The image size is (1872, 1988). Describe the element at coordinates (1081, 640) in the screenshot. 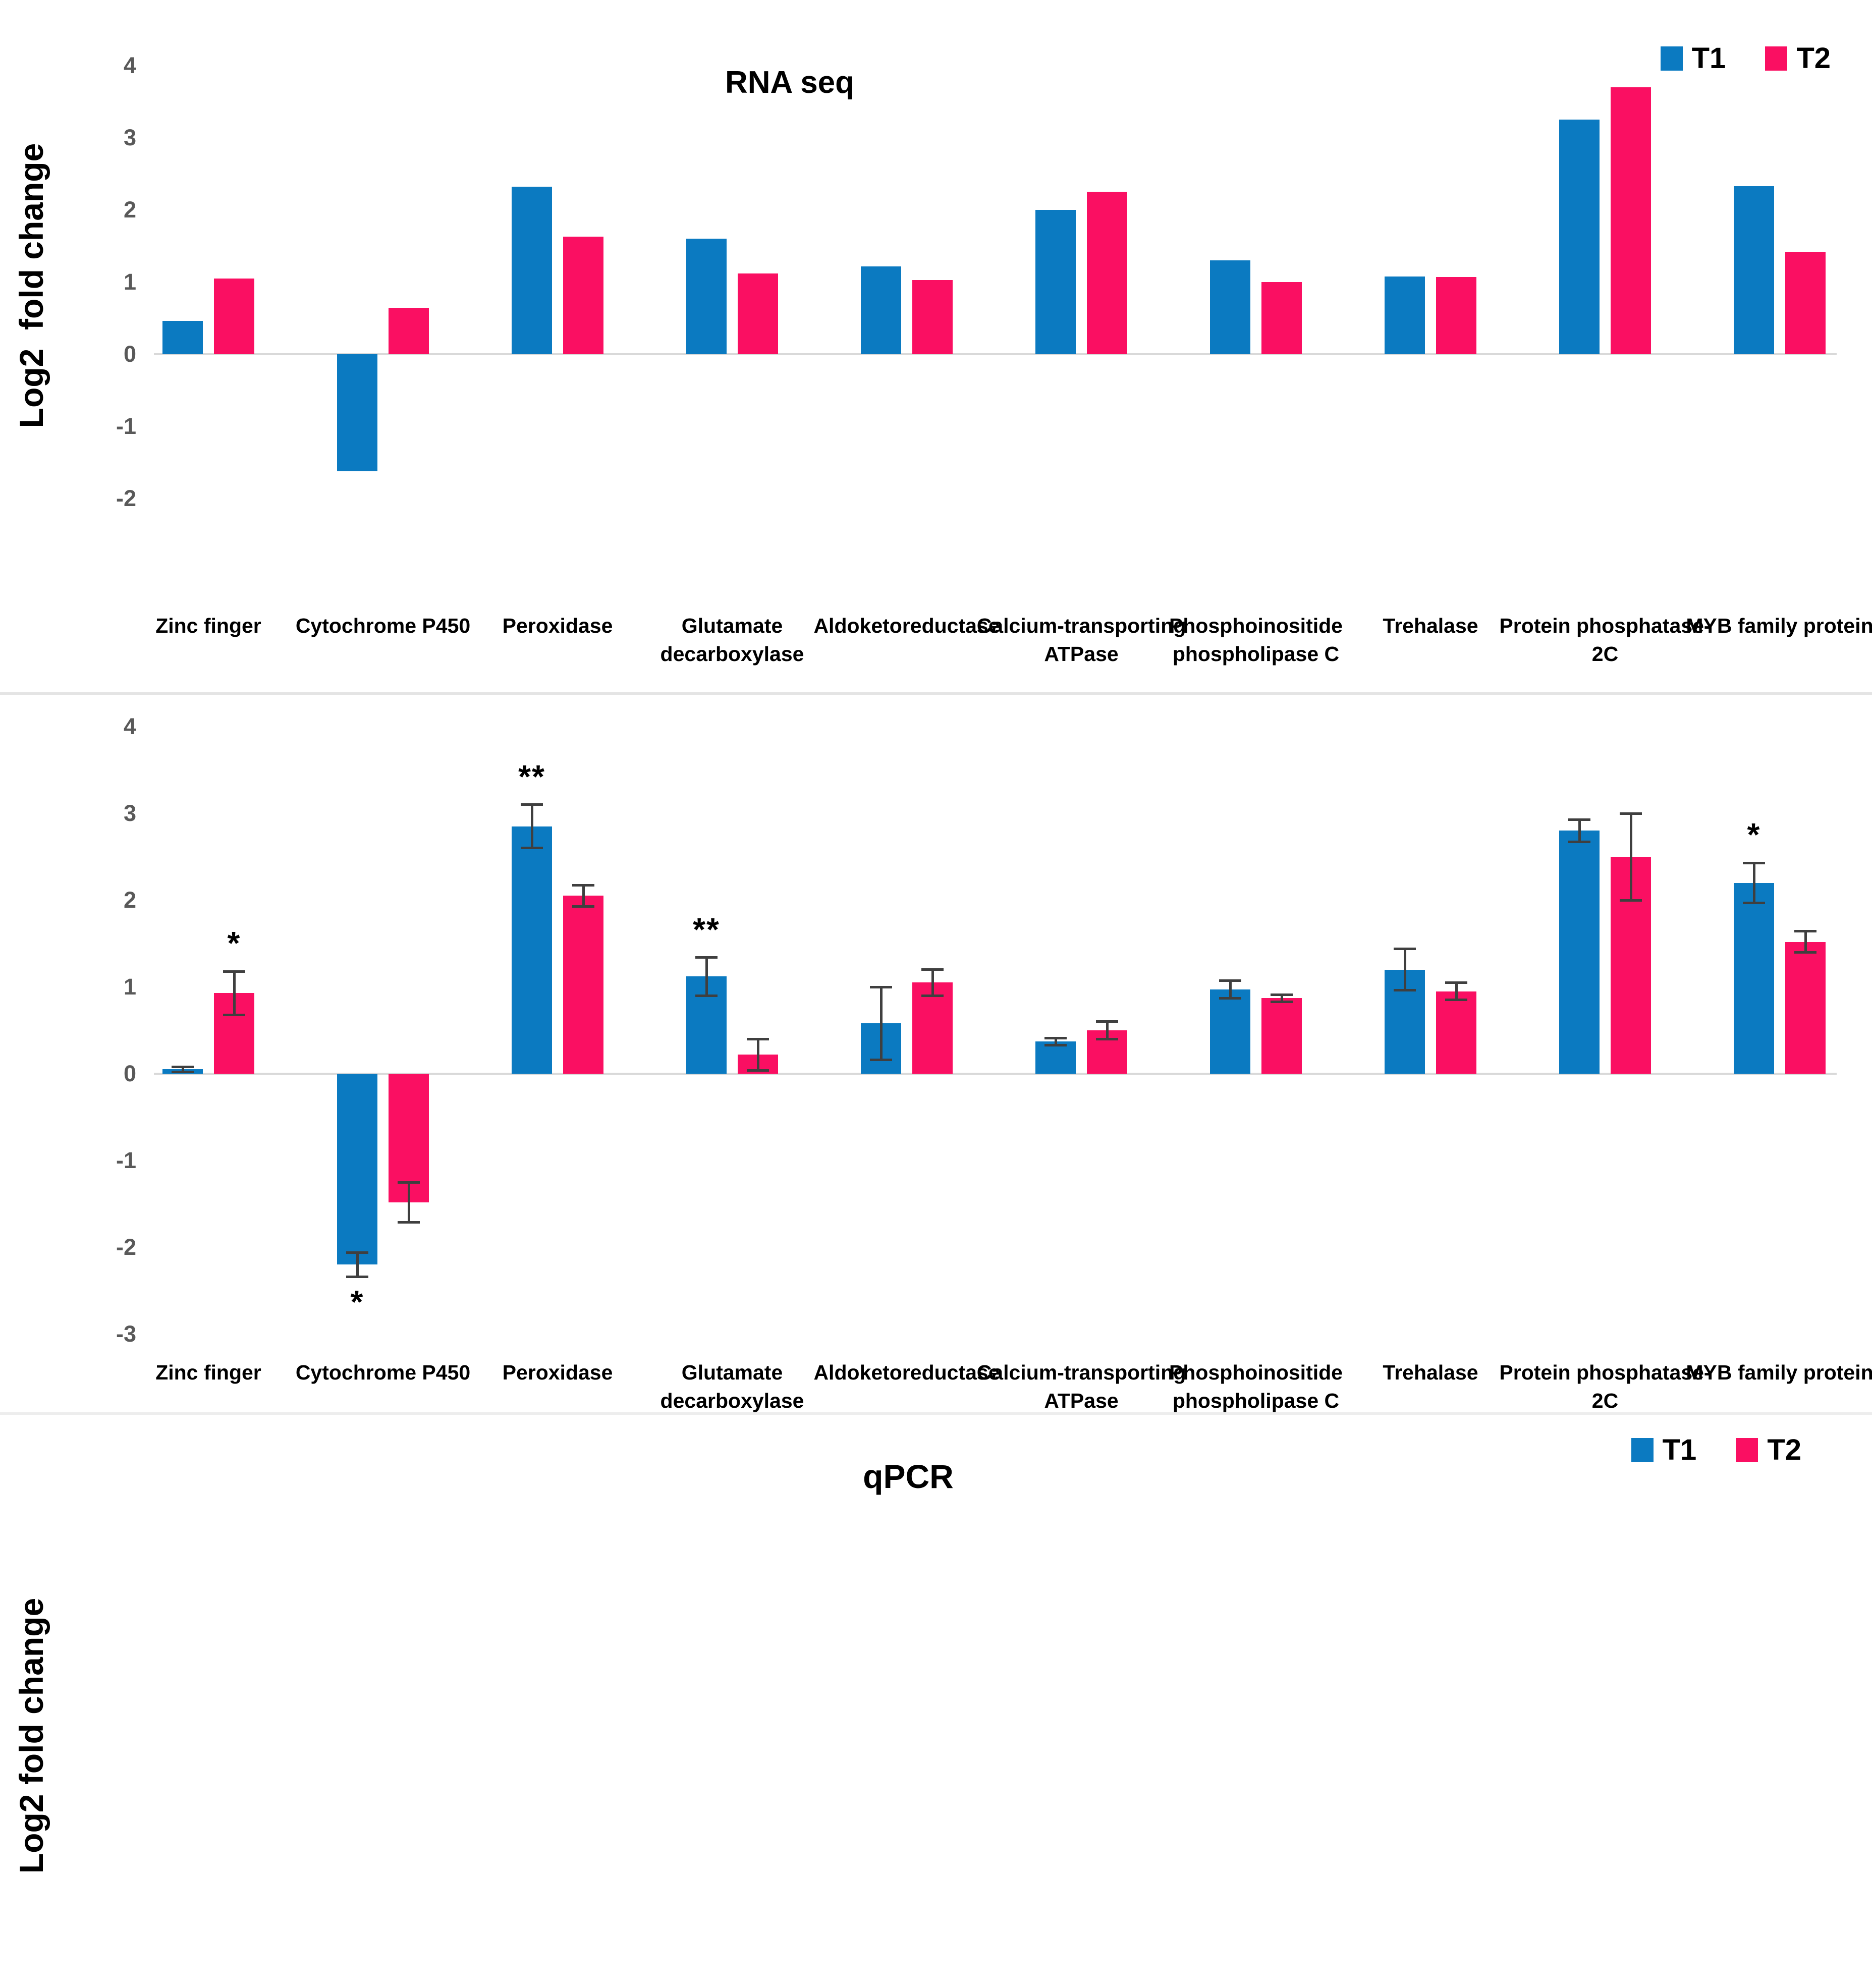

I see `category-label: Calcium-transporting ATPase` at that location.